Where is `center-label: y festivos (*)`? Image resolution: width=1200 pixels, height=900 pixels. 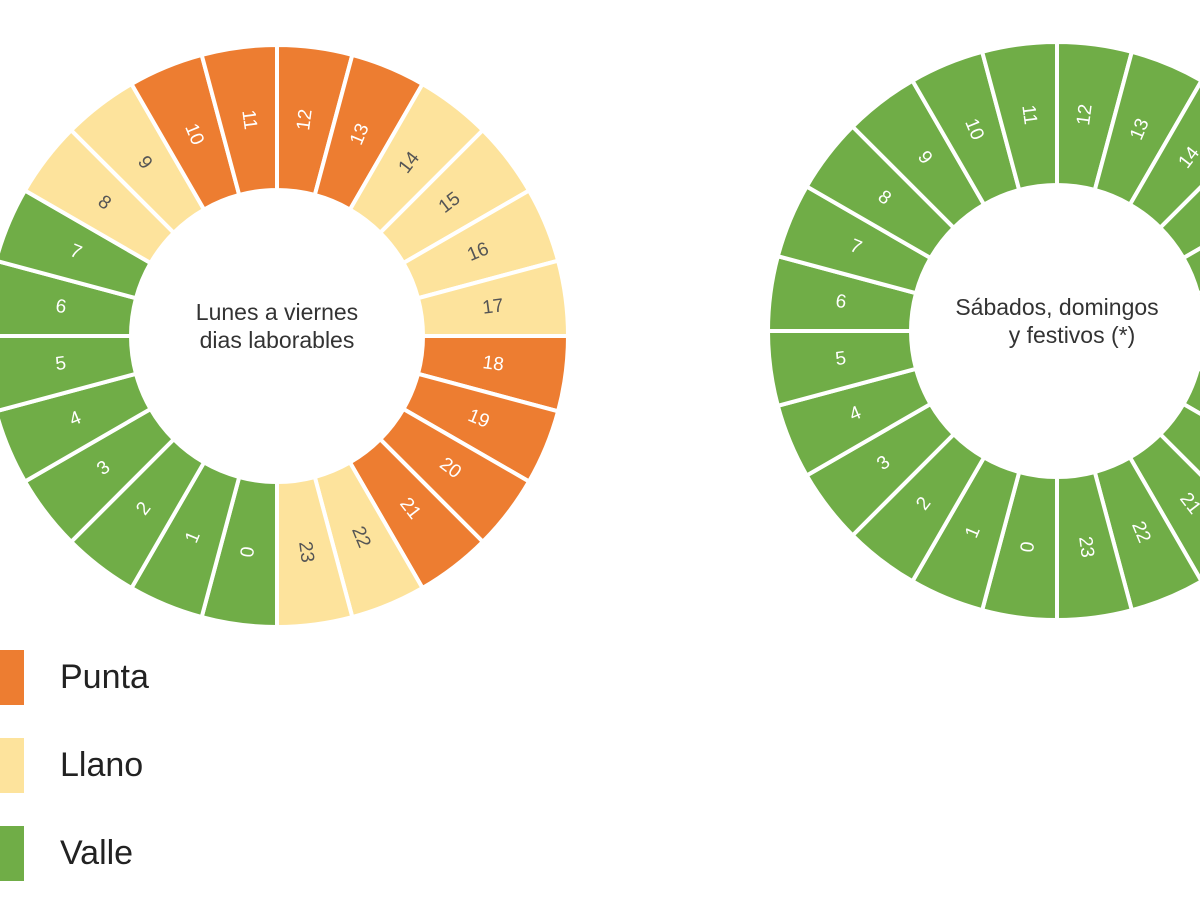
center-label: y festivos (*) is located at coordinates (1072, 335).